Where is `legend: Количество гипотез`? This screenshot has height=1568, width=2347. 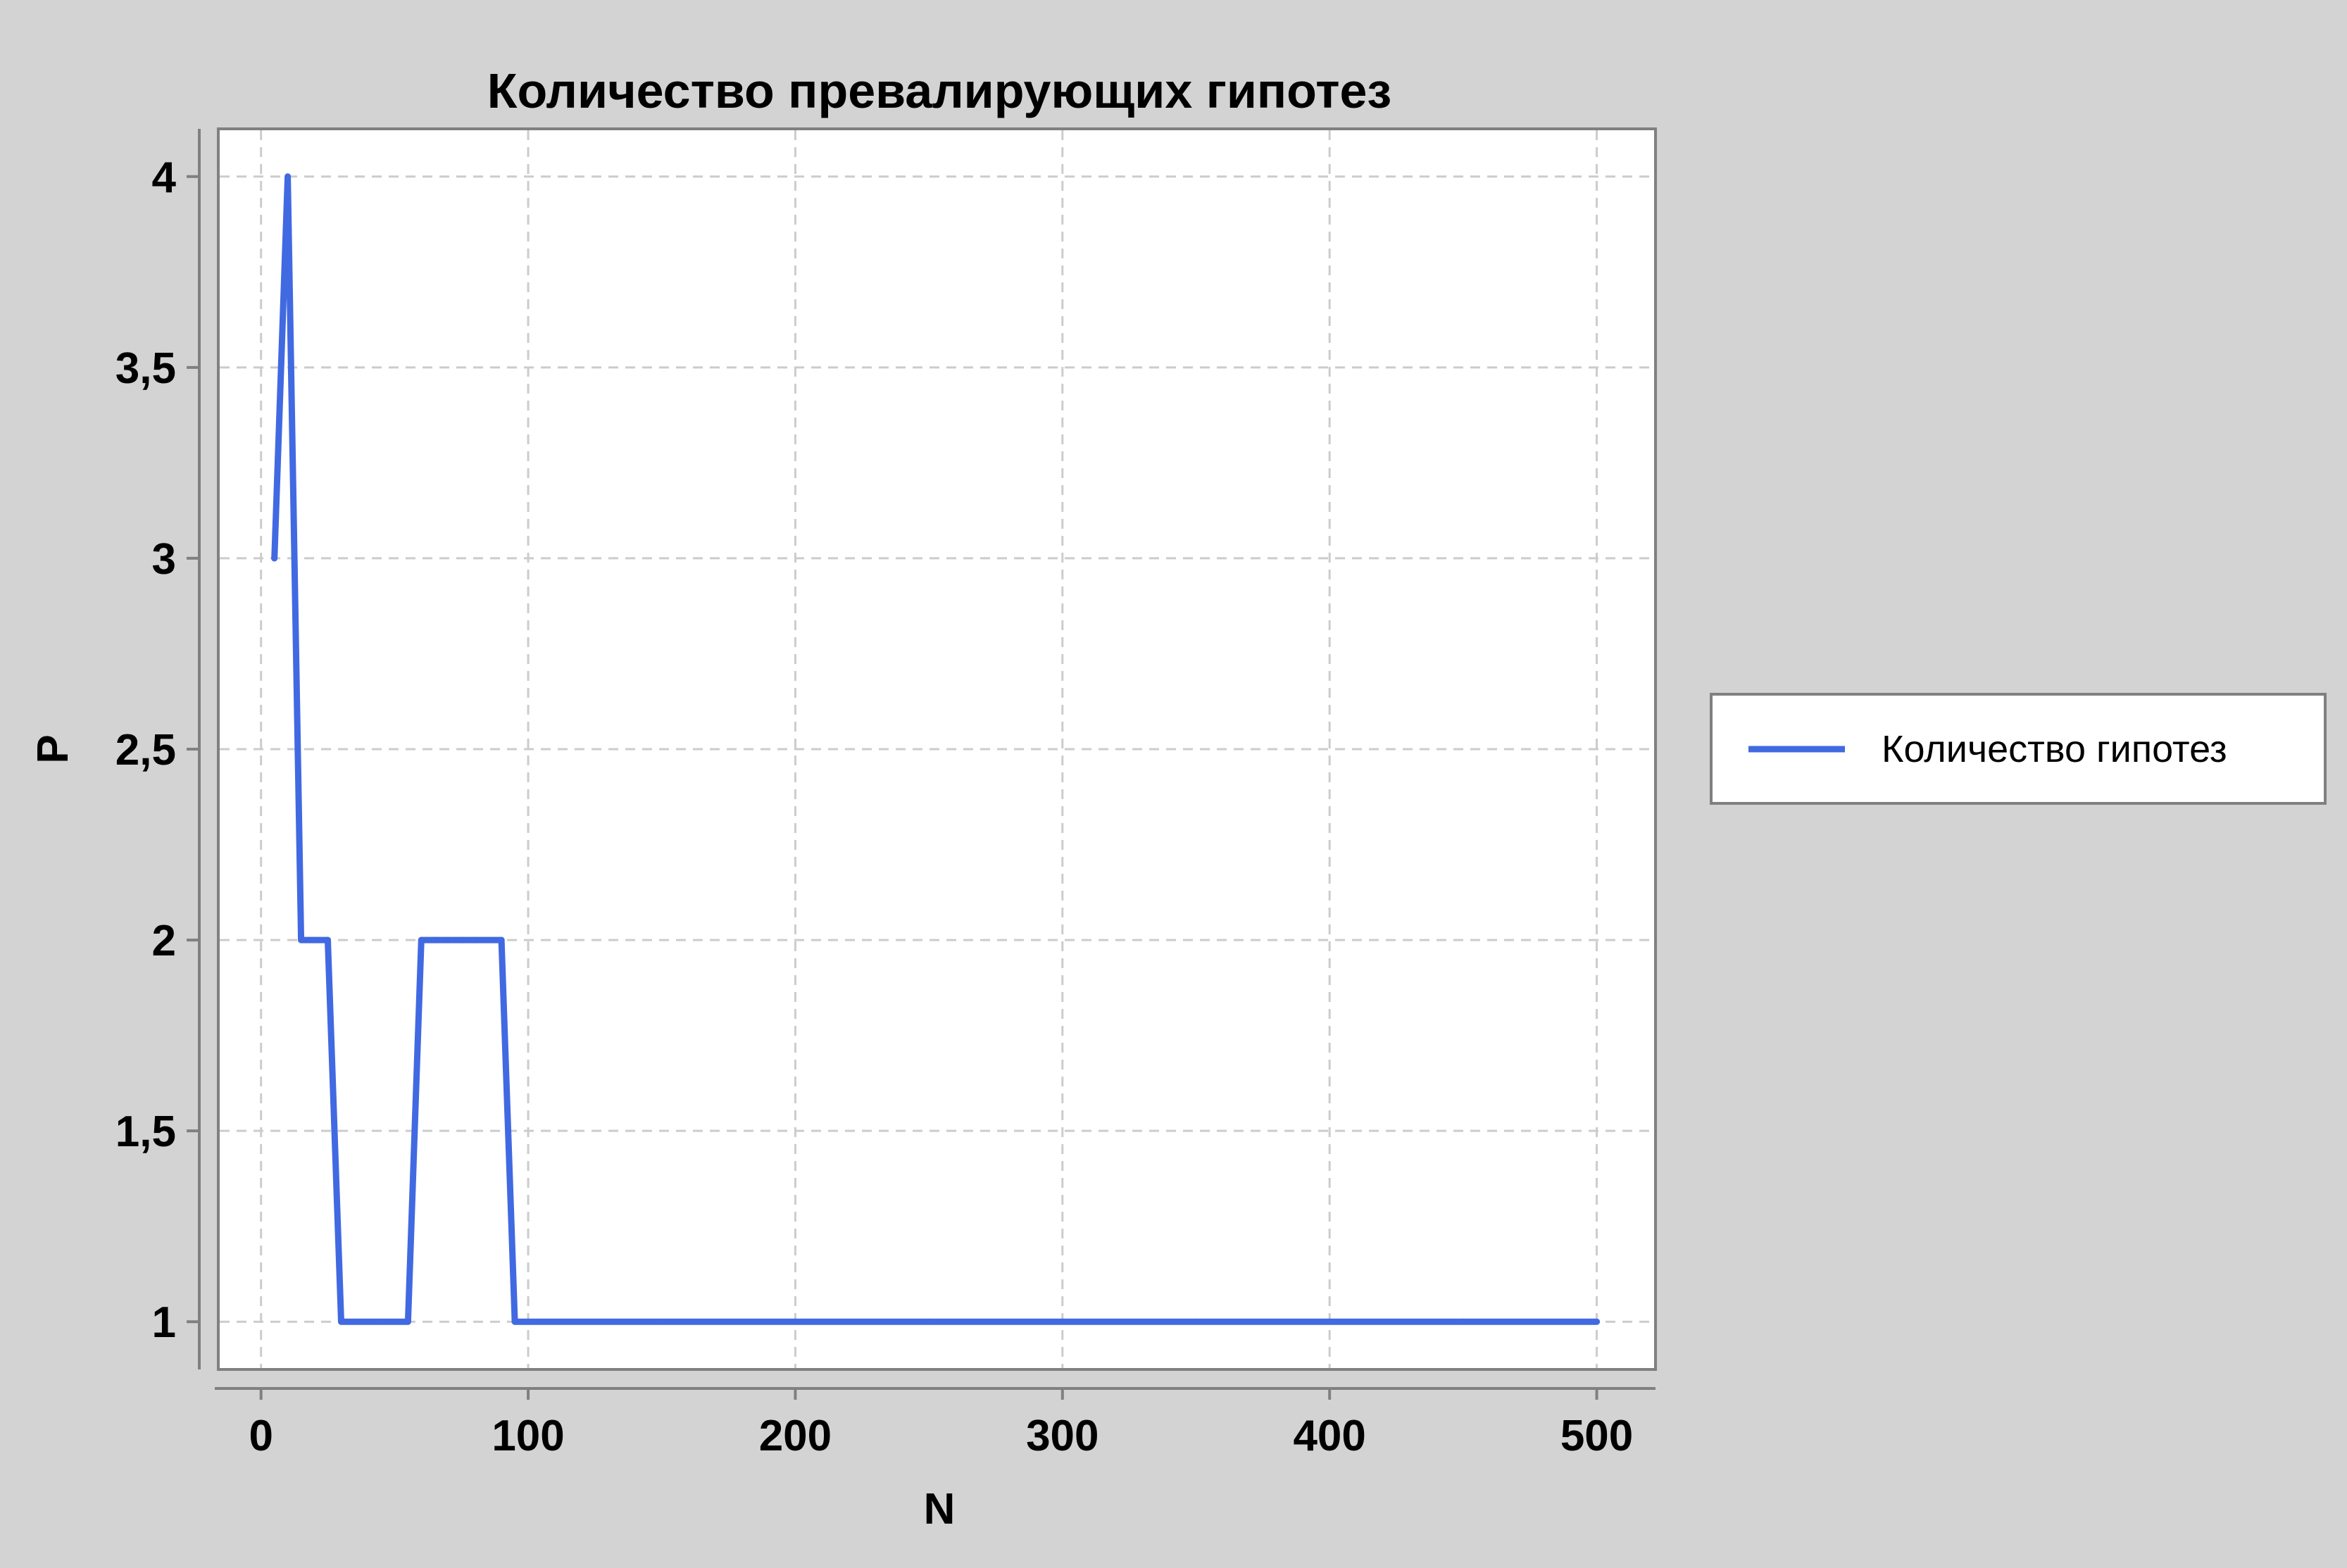
legend: Количество гипотез is located at coordinates (2018, 749).